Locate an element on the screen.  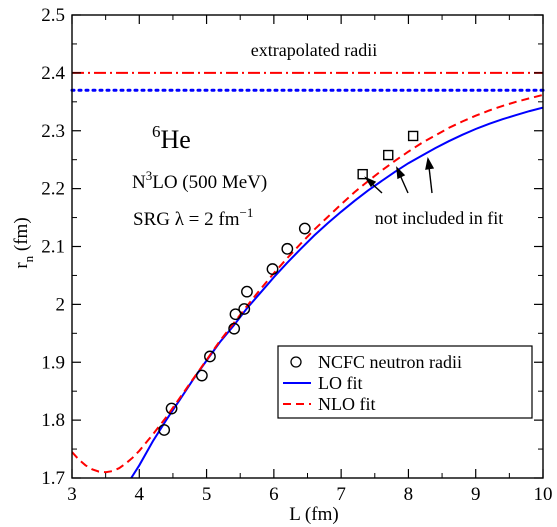
x-tick-label-1: 4 is located at coordinates (140, 494).